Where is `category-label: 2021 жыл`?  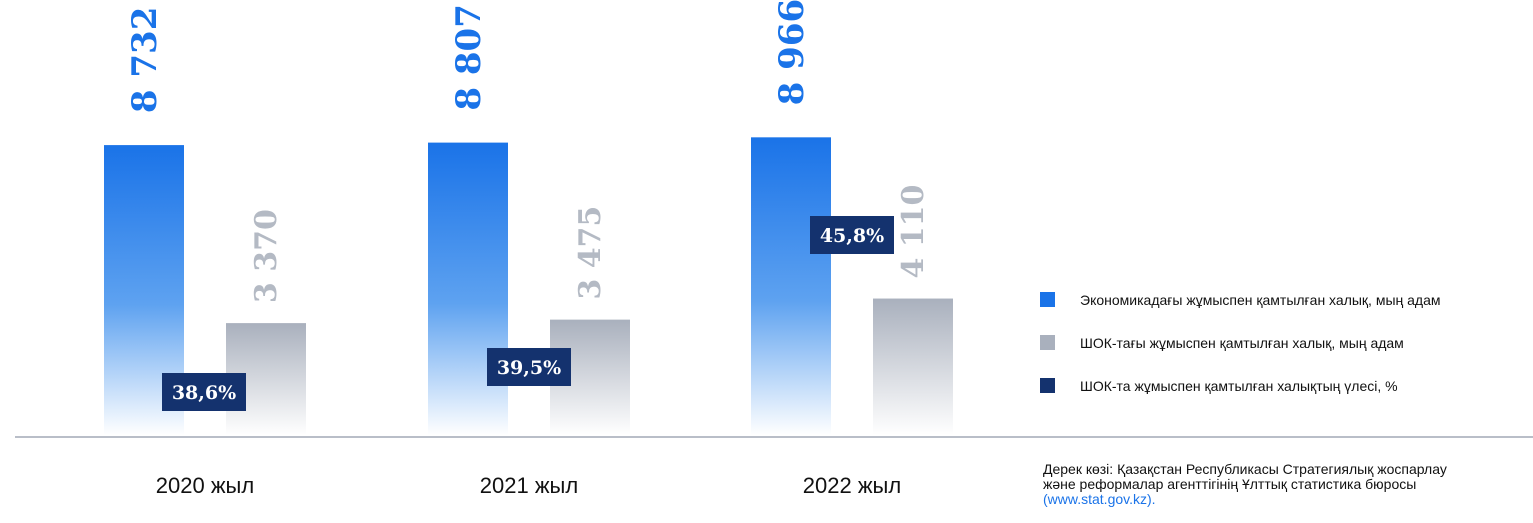
category-label: 2021 жыл is located at coordinates (529, 485).